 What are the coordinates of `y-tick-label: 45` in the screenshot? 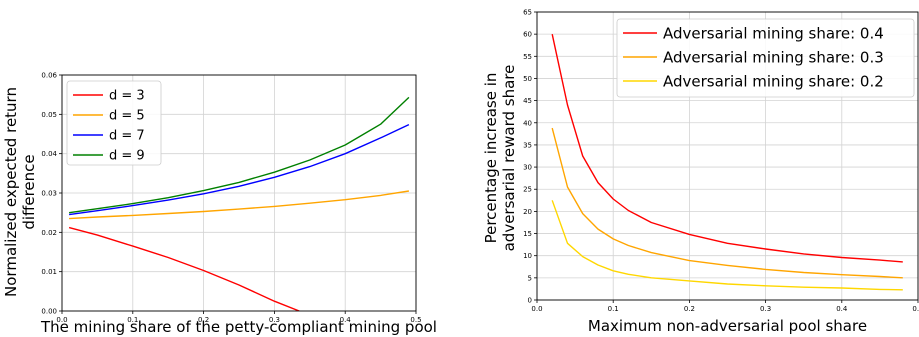 It's located at (527, 101).